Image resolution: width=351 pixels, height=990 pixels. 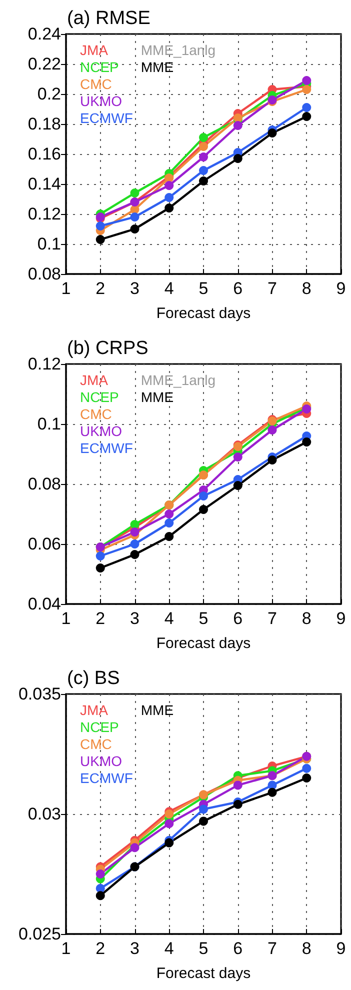 What do you see at coordinates (107, 348) in the screenshot?
I see `chart-title: (b) CRPS` at bounding box center [107, 348].